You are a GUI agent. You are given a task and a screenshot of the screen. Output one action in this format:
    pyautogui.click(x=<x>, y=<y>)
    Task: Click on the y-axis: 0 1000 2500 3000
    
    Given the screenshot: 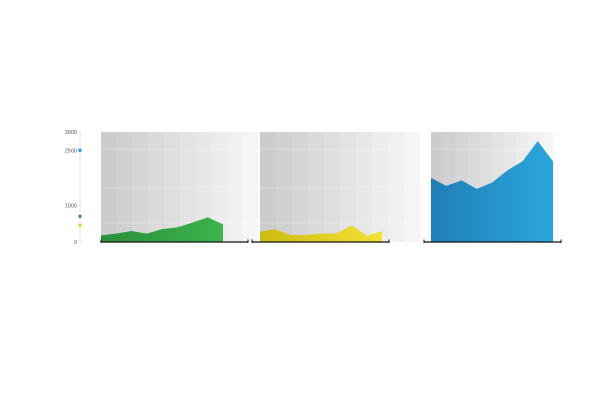 What is the action you would take?
    pyautogui.click(x=73, y=188)
    